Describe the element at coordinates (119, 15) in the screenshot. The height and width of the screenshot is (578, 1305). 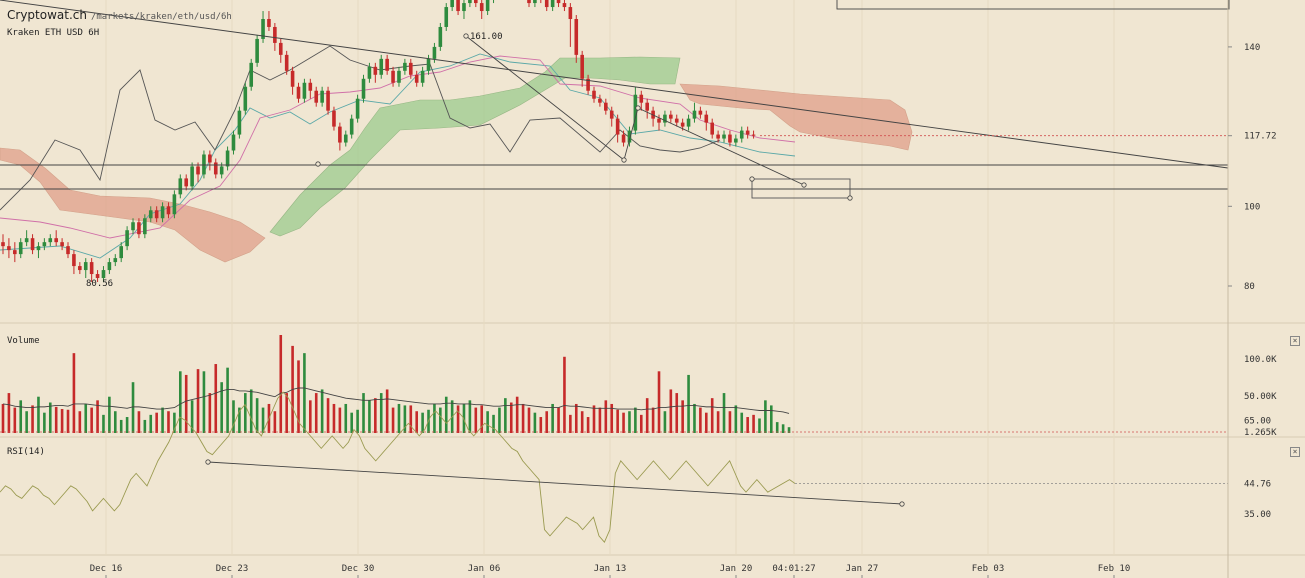
I see `site-title: Cryptowat.ch/markets/kraken/eth/usd/6h` at that location.